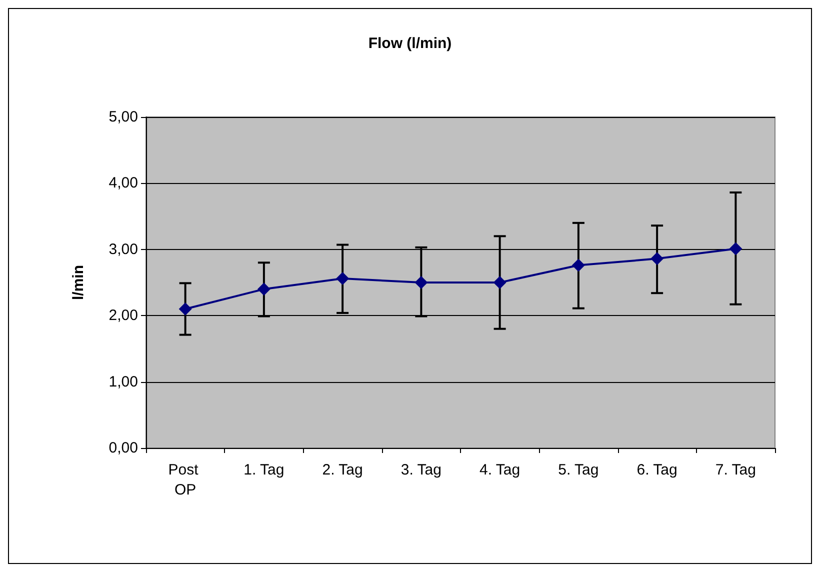  What do you see at coordinates (410, 43) in the screenshot?
I see `chart-title: Flow (l/min)` at bounding box center [410, 43].